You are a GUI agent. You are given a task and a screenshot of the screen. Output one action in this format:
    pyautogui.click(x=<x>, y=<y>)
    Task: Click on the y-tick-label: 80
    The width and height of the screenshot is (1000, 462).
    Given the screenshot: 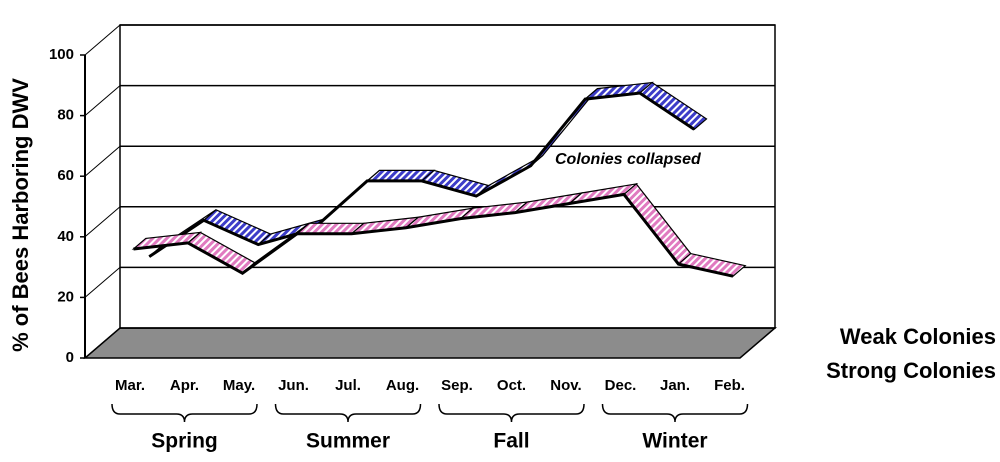 What is the action you would take?
    pyautogui.click(x=65, y=115)
    